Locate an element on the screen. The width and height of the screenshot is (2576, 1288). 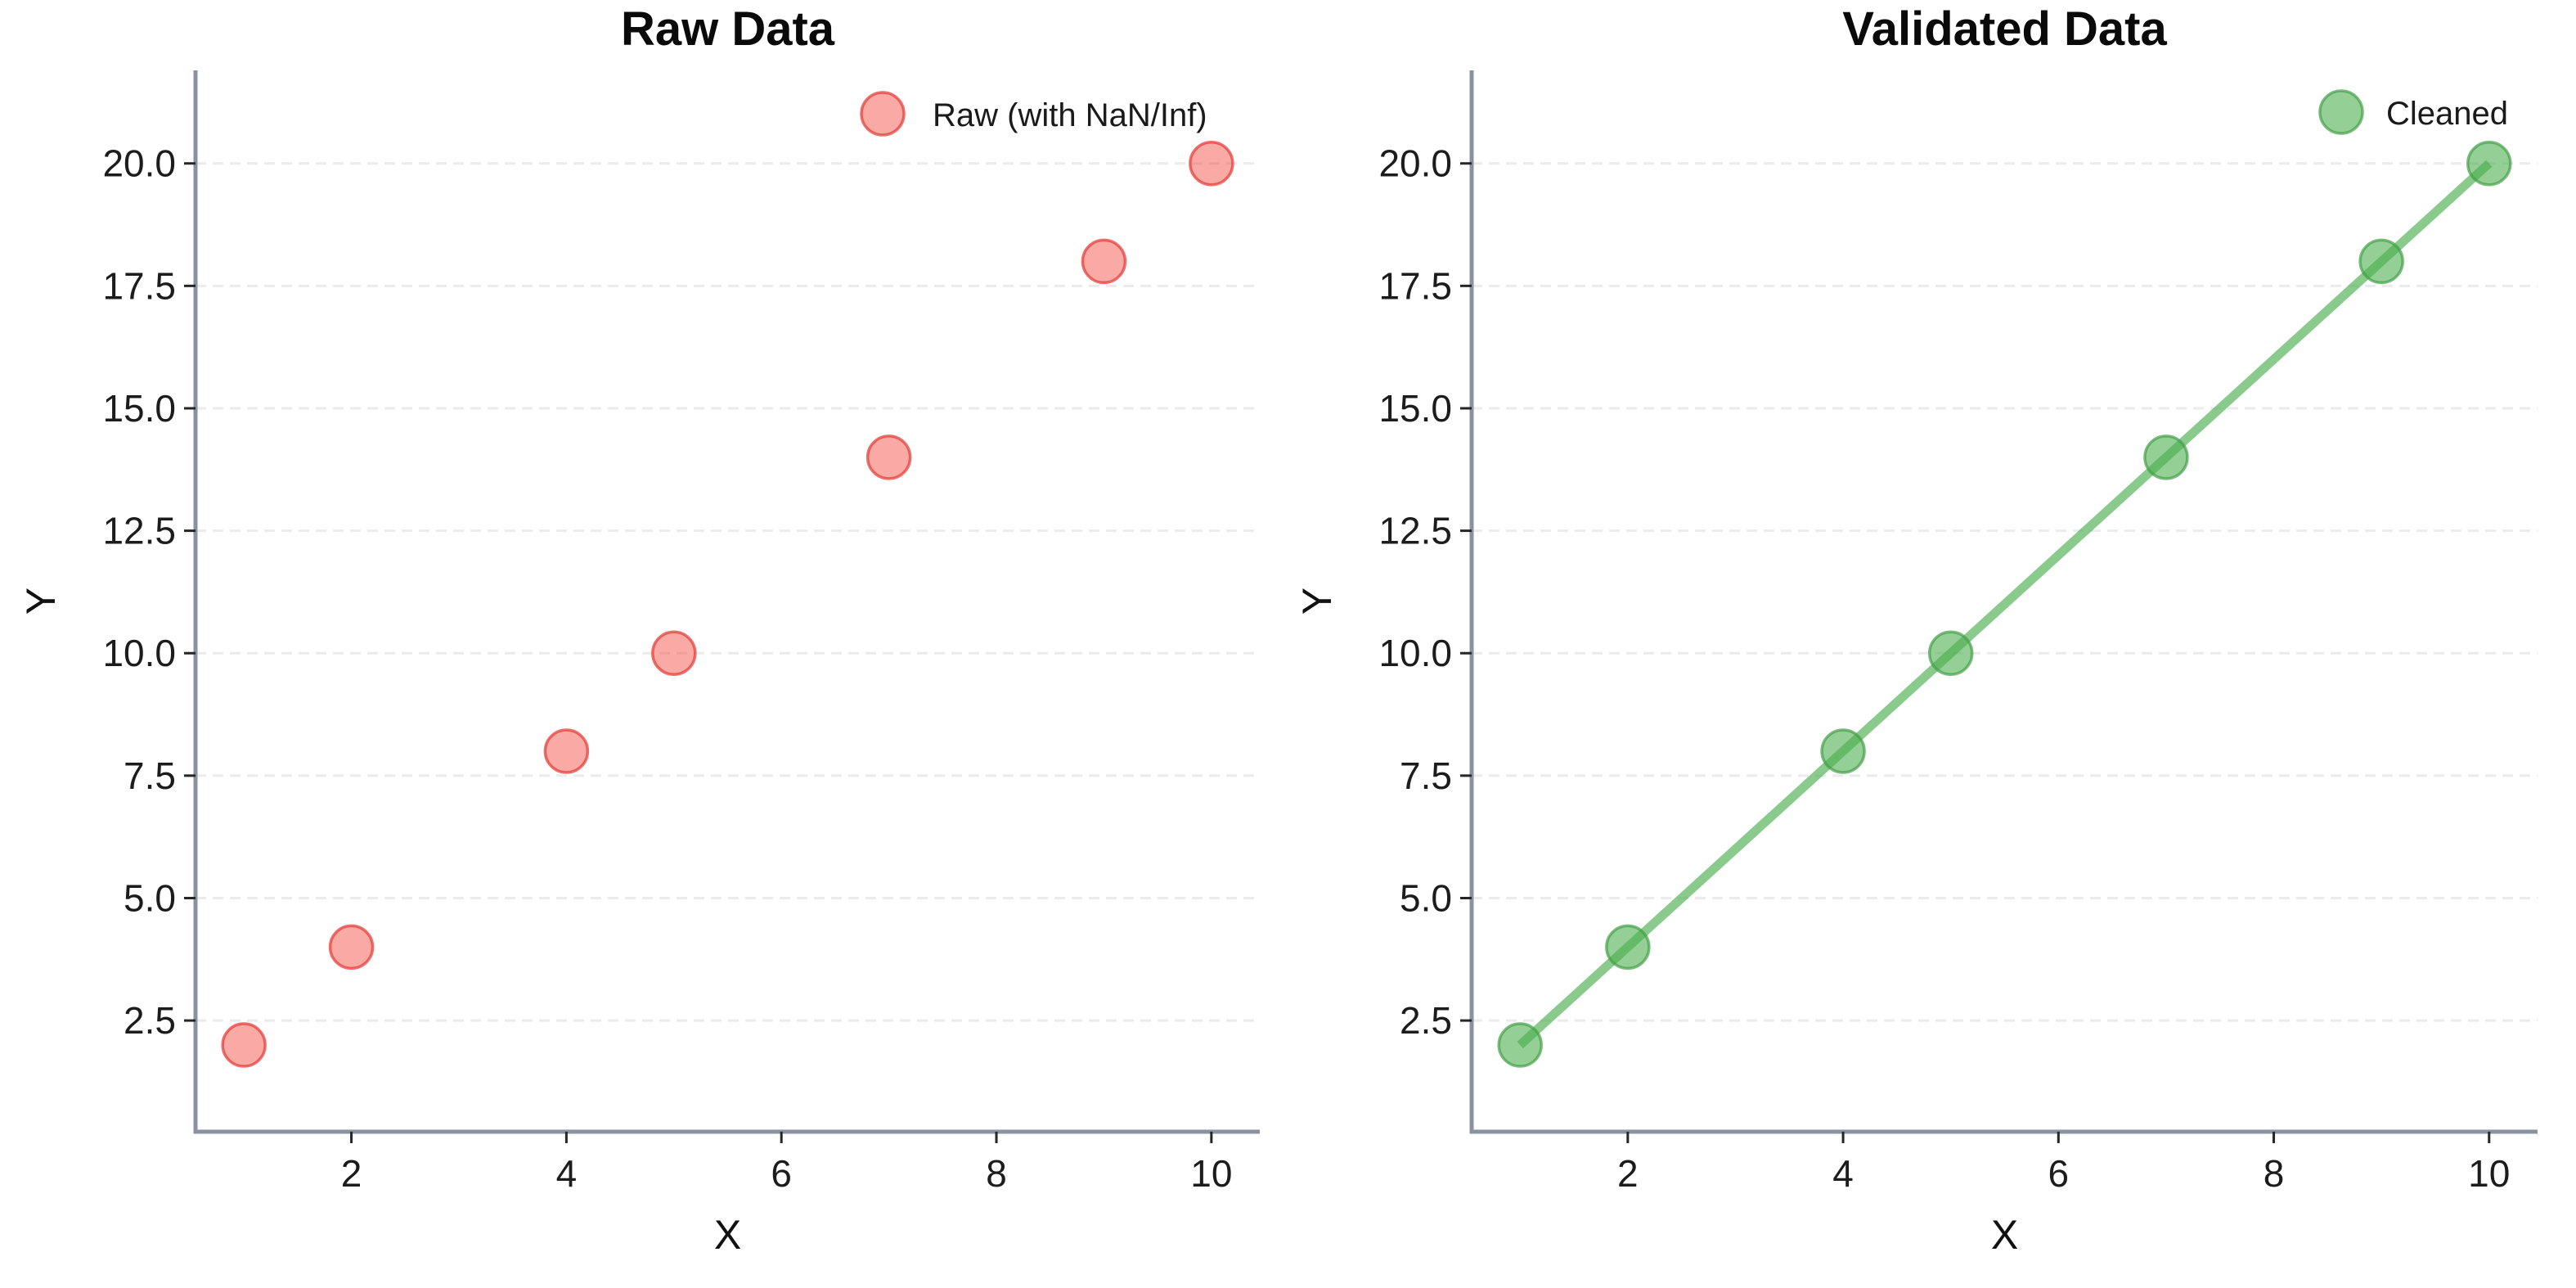
chart-title: Raw Data is located at coordinates (728, 29).